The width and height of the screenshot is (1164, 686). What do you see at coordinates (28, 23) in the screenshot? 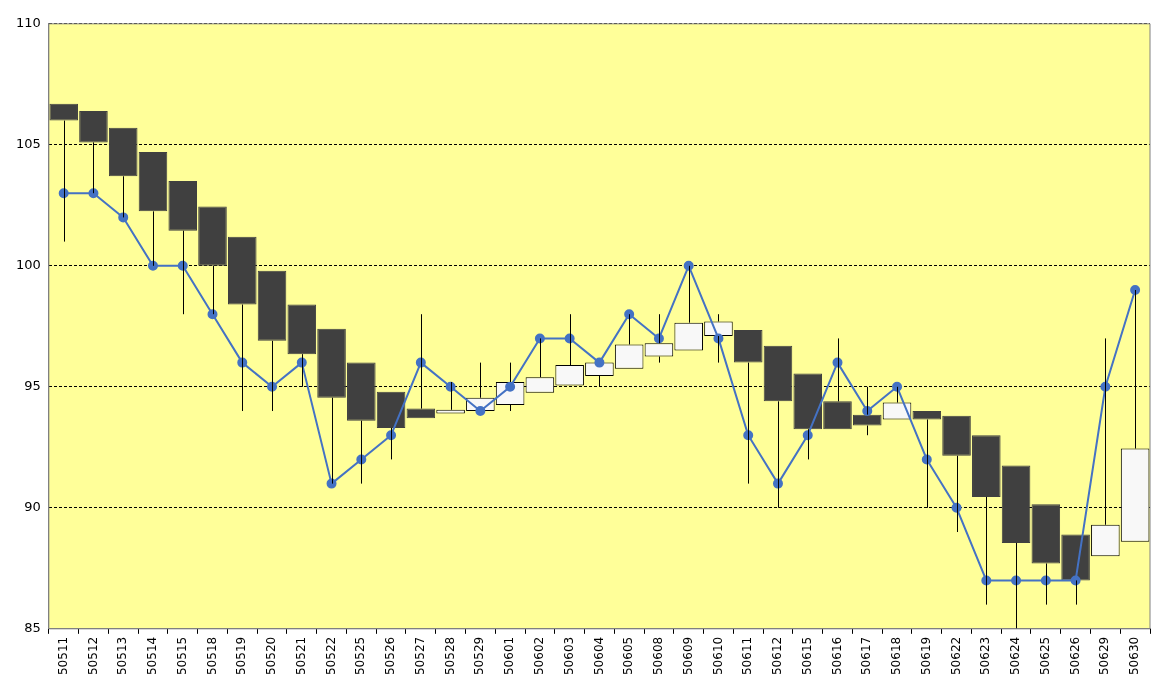
I see `y-tick-label: 110` at bounding box center [28, 23].